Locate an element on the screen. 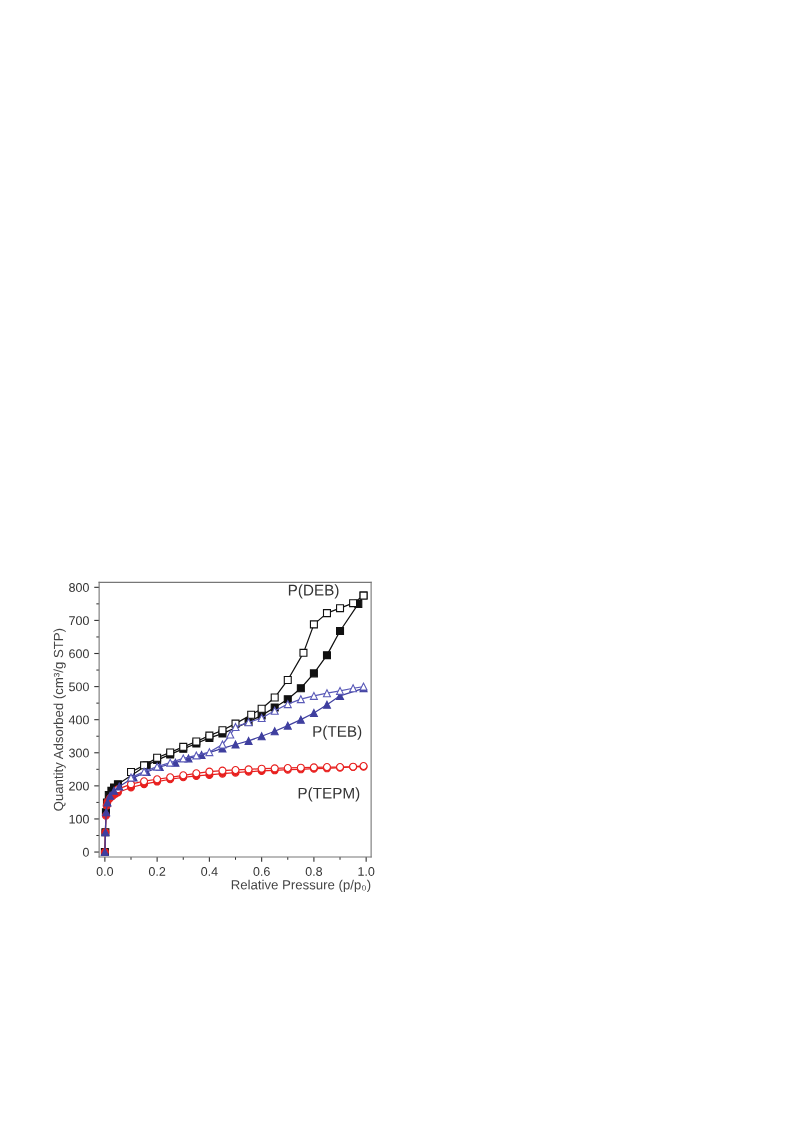 The width and height of the screenshot is (793, 1121). y-tick-label: 800 is located at coordinates (79, 587).